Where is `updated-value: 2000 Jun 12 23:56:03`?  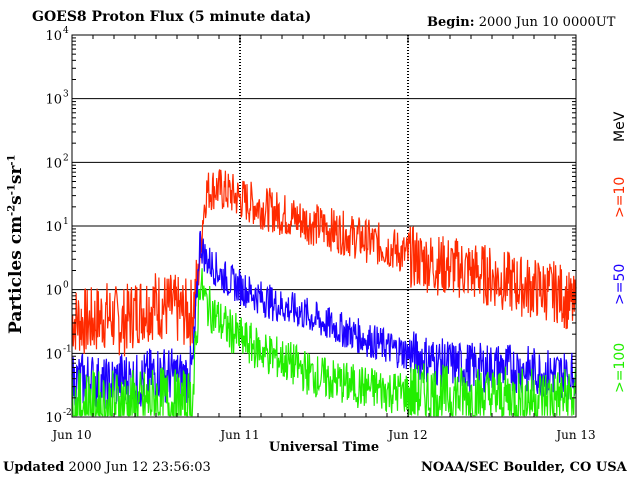 updated-value: 2000 Jun 12 23:56:03 is located at coordinates (139, 467).